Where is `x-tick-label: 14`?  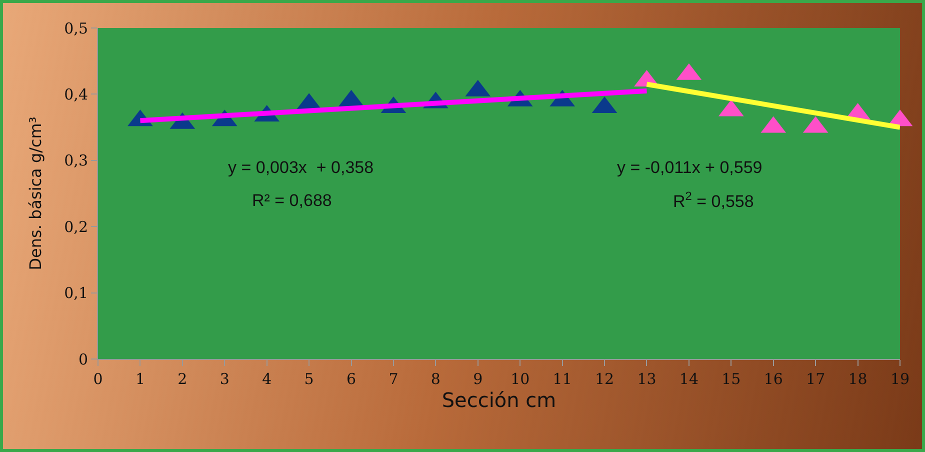
x-tick-label: 14 is located at coordinates (688, 379).